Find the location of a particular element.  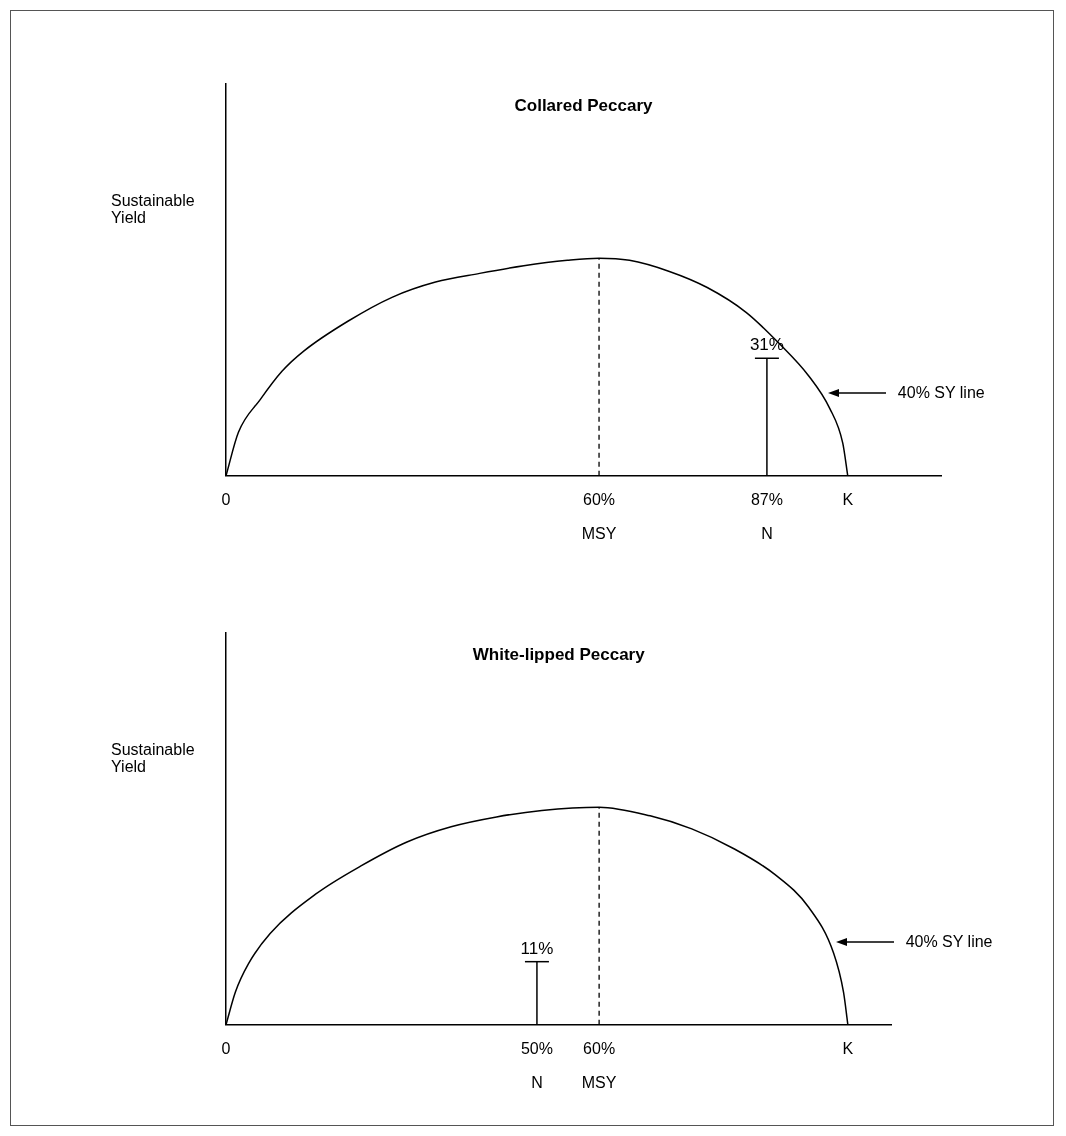

chart-title: White-lipped Peccary is located at coordinates (559, 655).